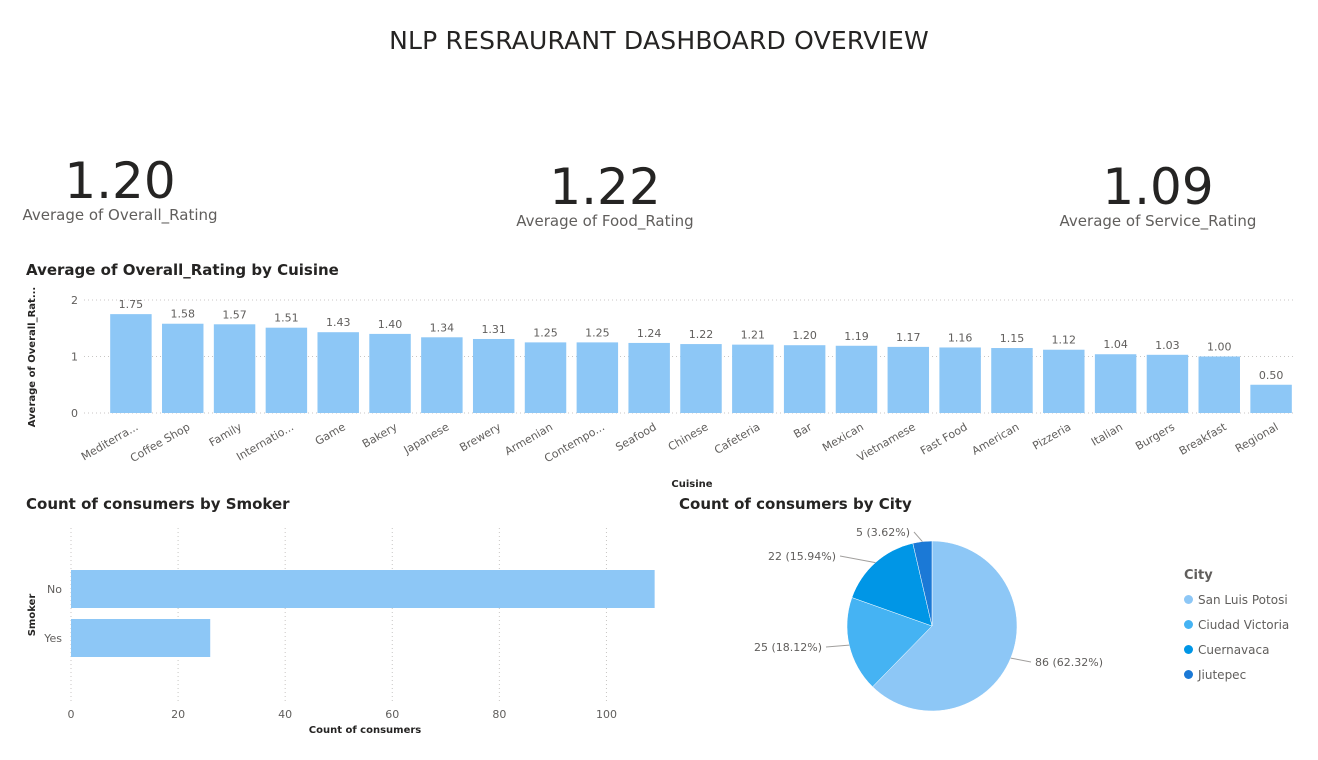 The height and width of the screenshot is (760, 1318). What do you see at coordinates (856, 336) in the screenshot?
I see `data-label: 1.19` at bounding box center [856, 336].